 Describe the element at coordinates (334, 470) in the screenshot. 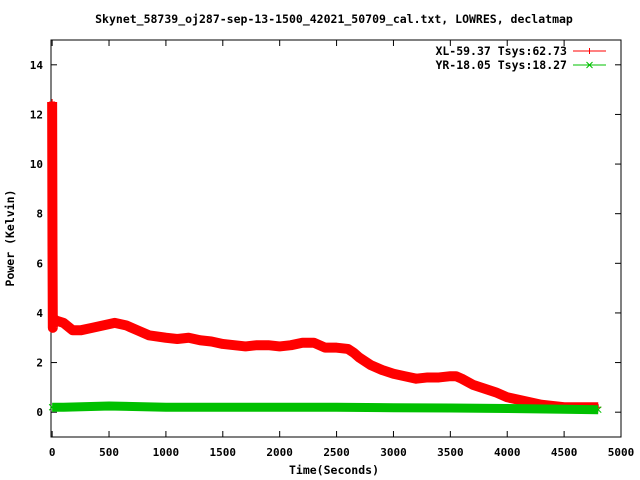

I see `x-axis-label: Time(Seconds)` at that location.